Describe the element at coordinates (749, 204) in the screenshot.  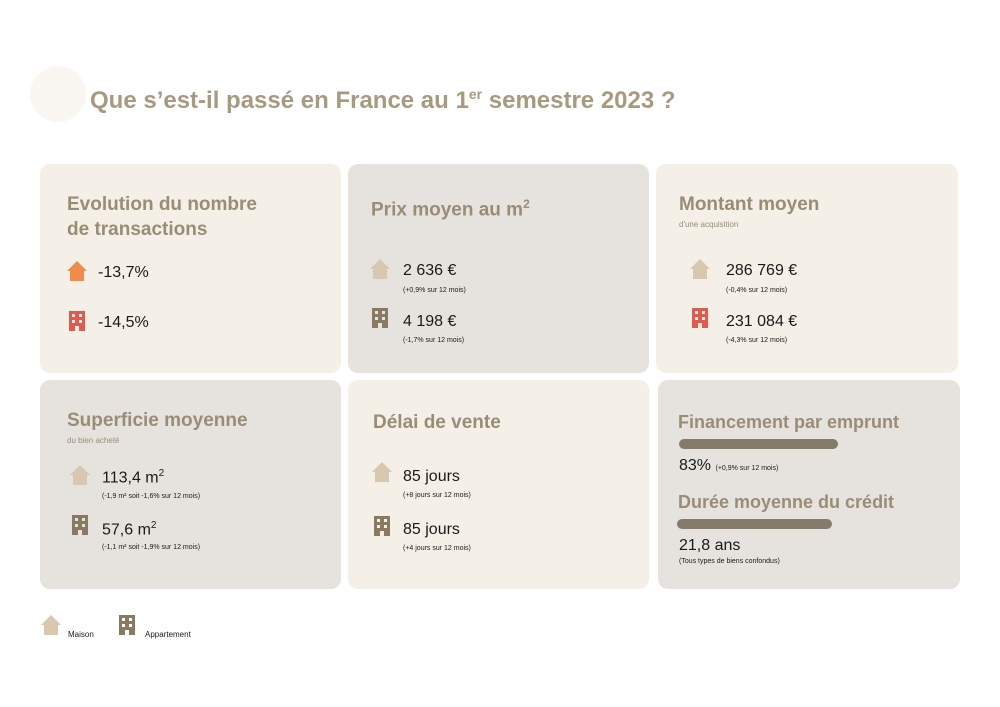
I see `montant-title: Montant moyen` at that location.